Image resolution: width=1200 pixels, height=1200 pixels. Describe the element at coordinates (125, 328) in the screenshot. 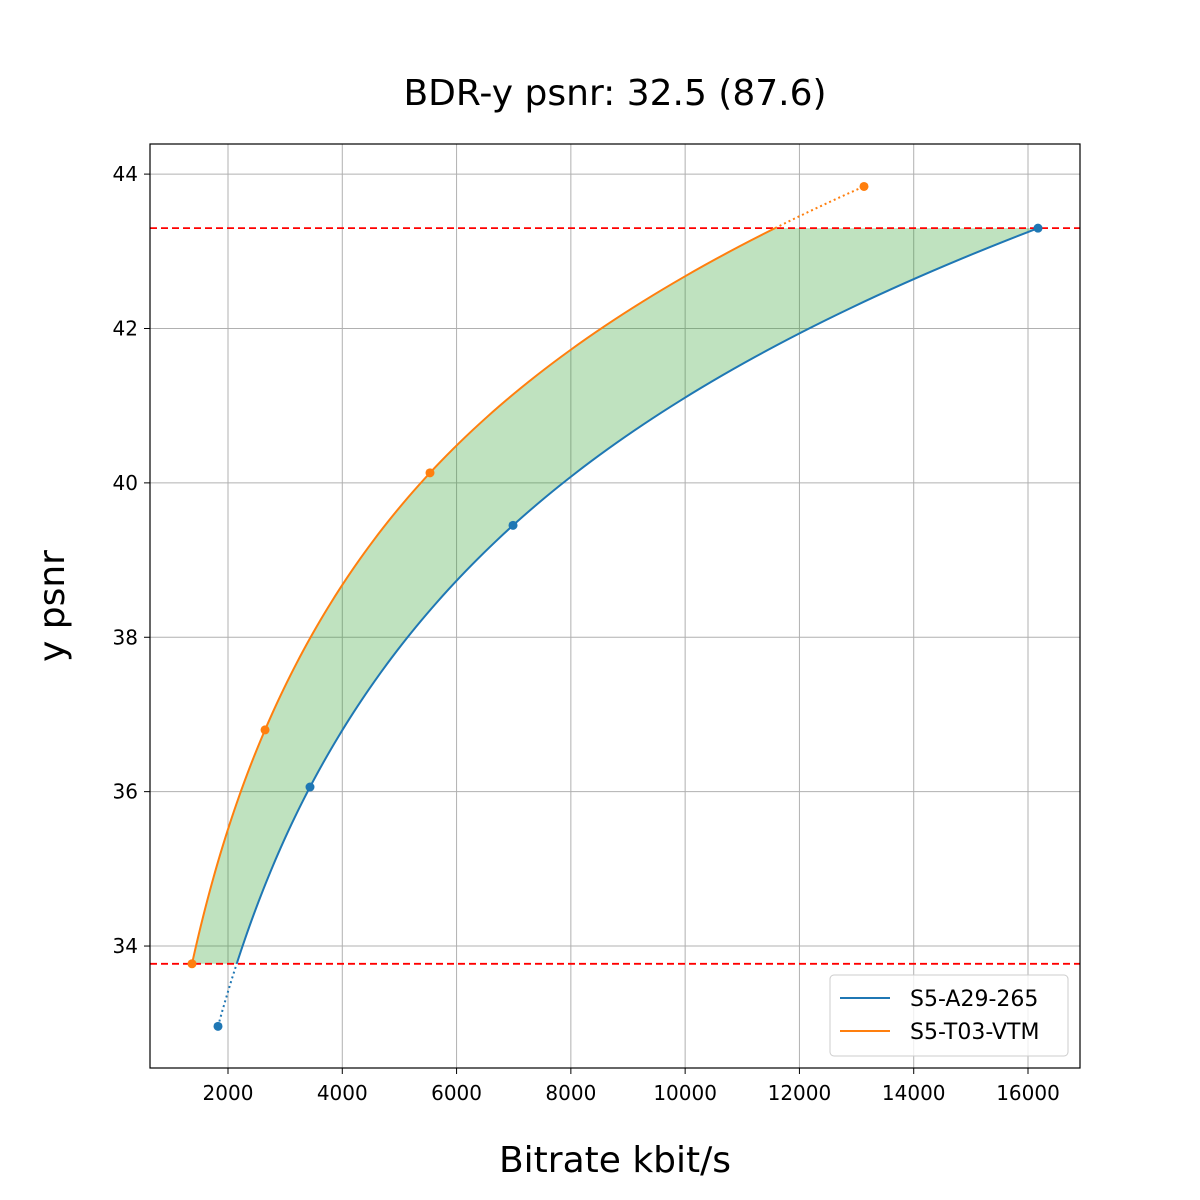

I see `y-tick-label: 42` at that location.